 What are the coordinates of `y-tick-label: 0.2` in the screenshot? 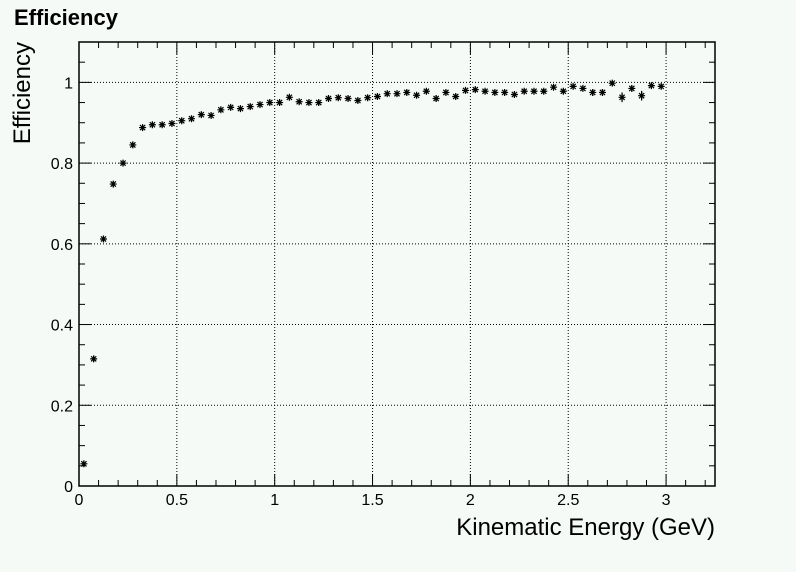 It's located at (62, 406).